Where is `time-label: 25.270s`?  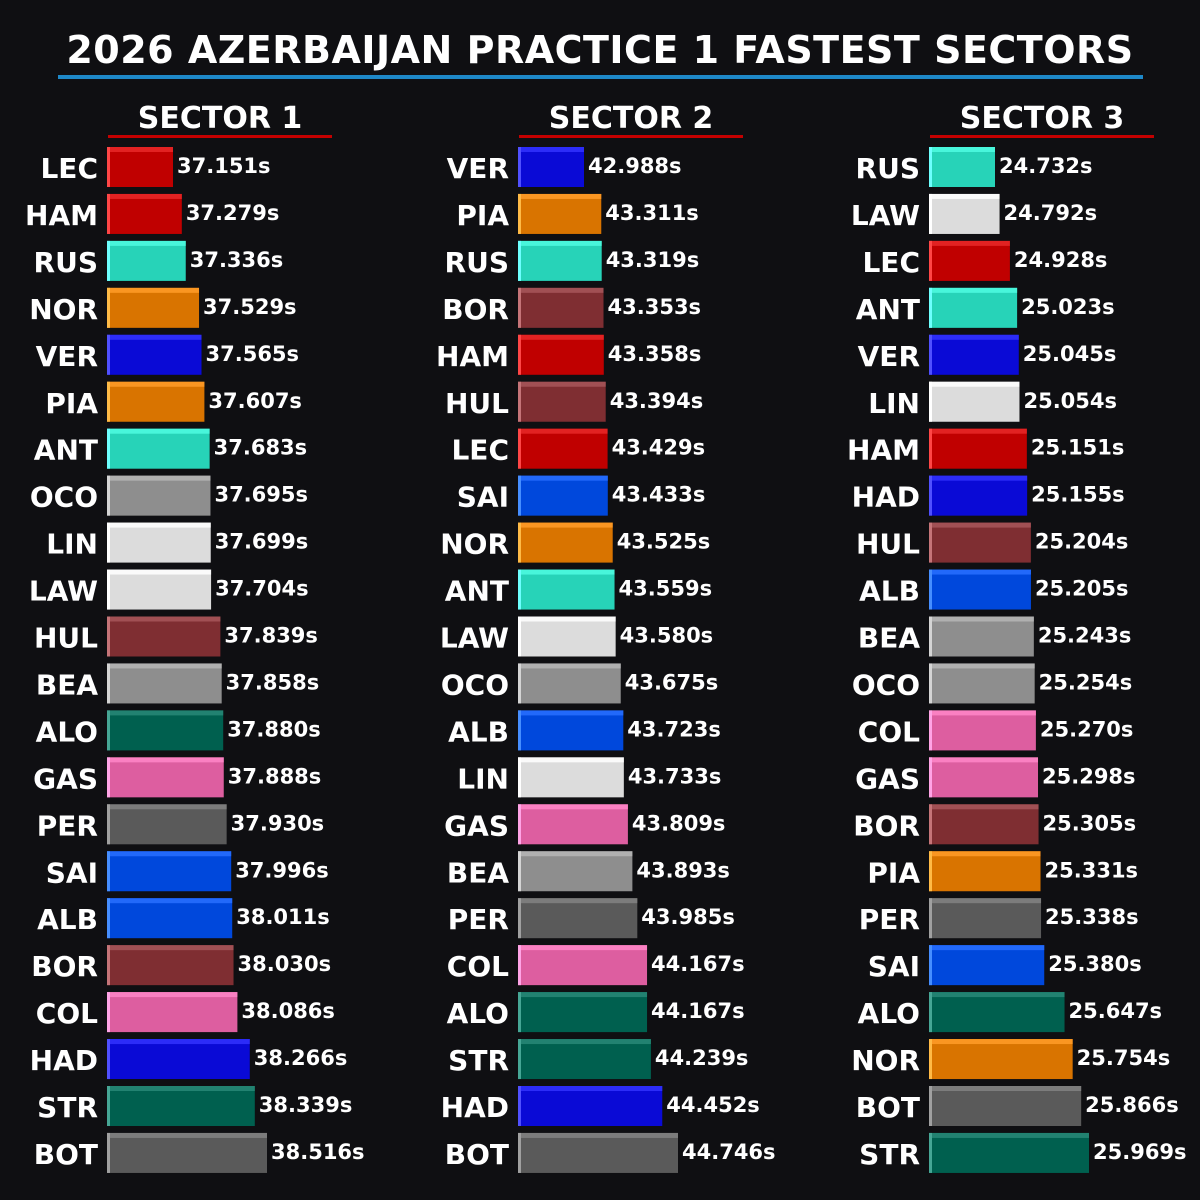 time-label: 25.270s is located at coordinates (1087, 729).